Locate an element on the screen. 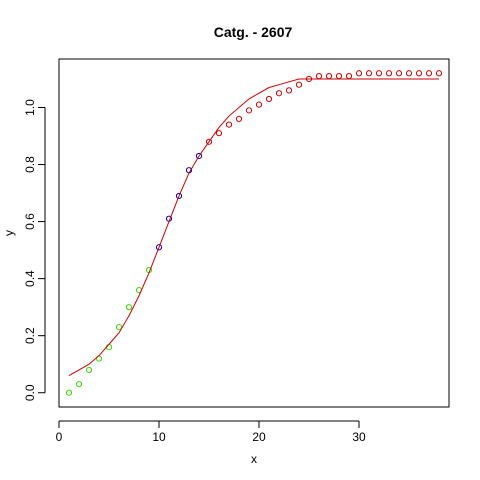 The image size is (480, 480). y-tick-label: 0.0 is located at coordinates (30, 392).